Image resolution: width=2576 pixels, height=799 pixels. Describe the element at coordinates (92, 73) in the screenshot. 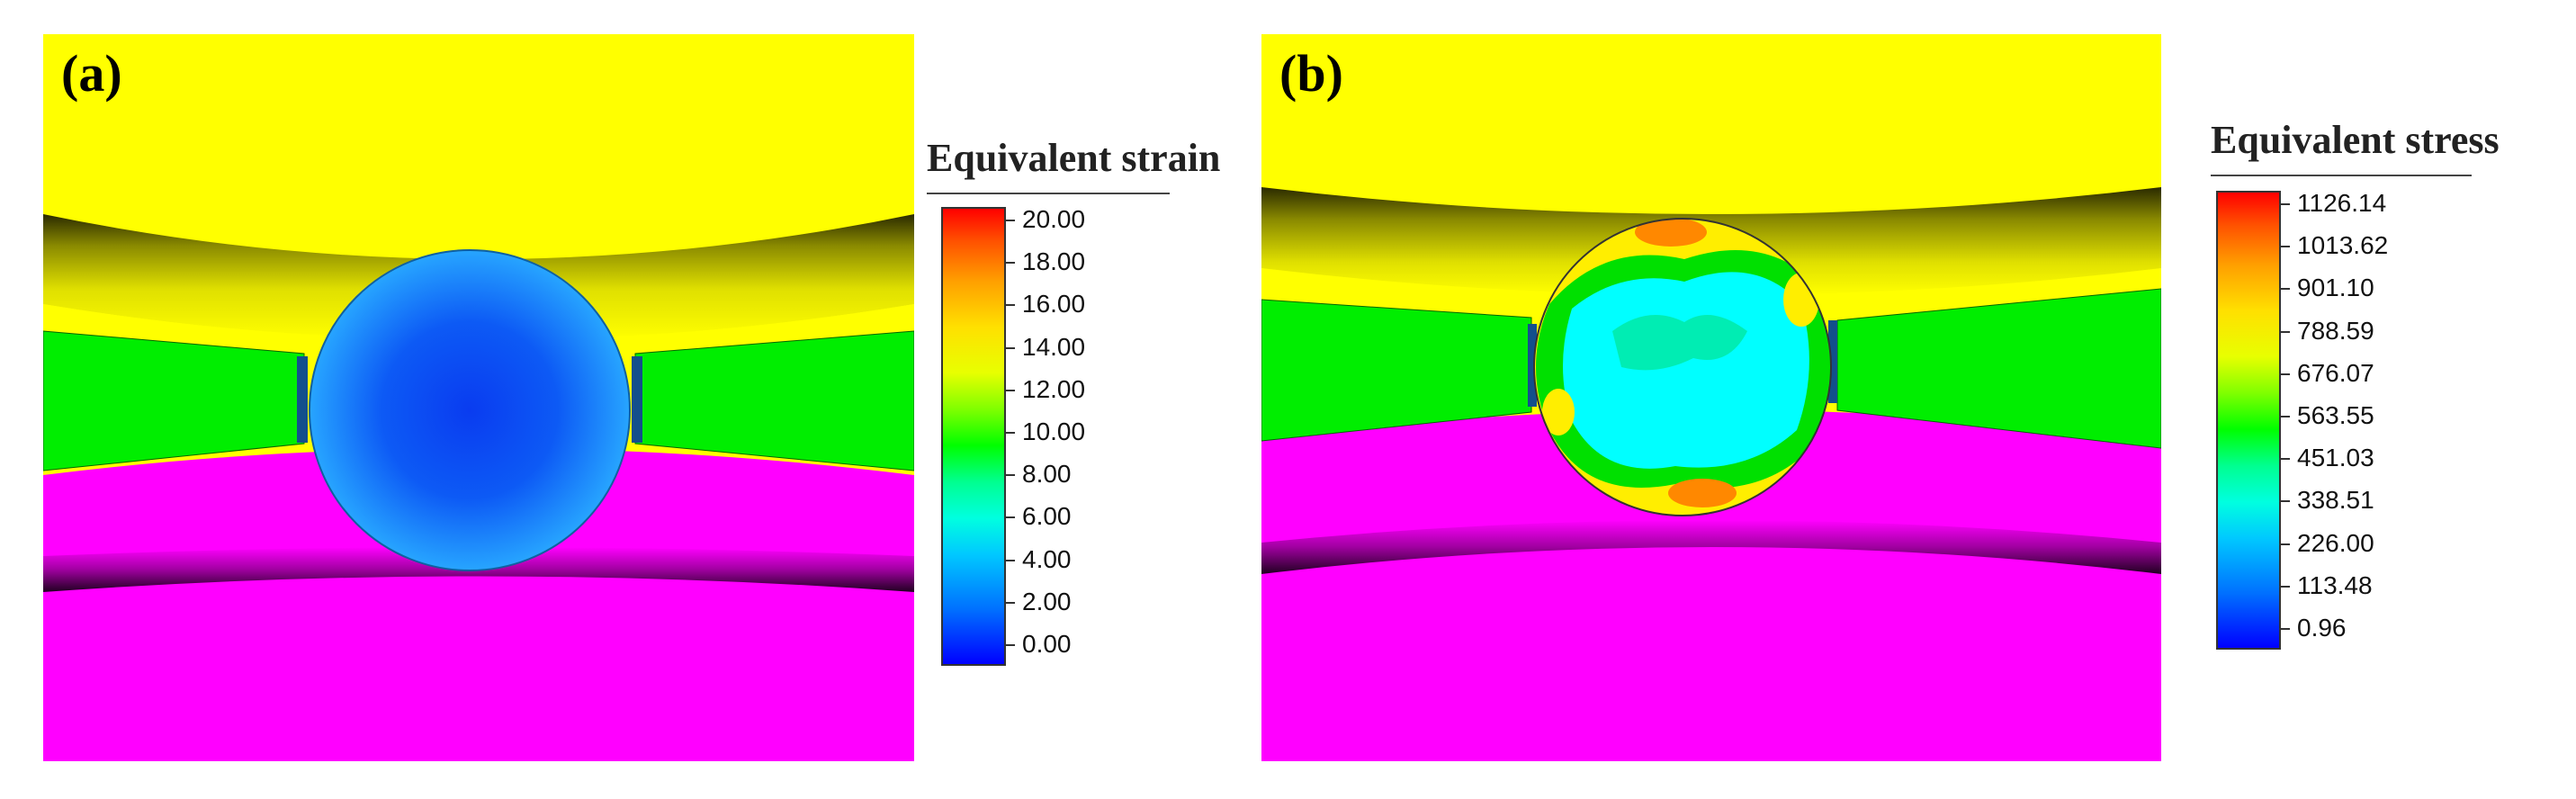

I see `panel-a-label: (a)` at that location.